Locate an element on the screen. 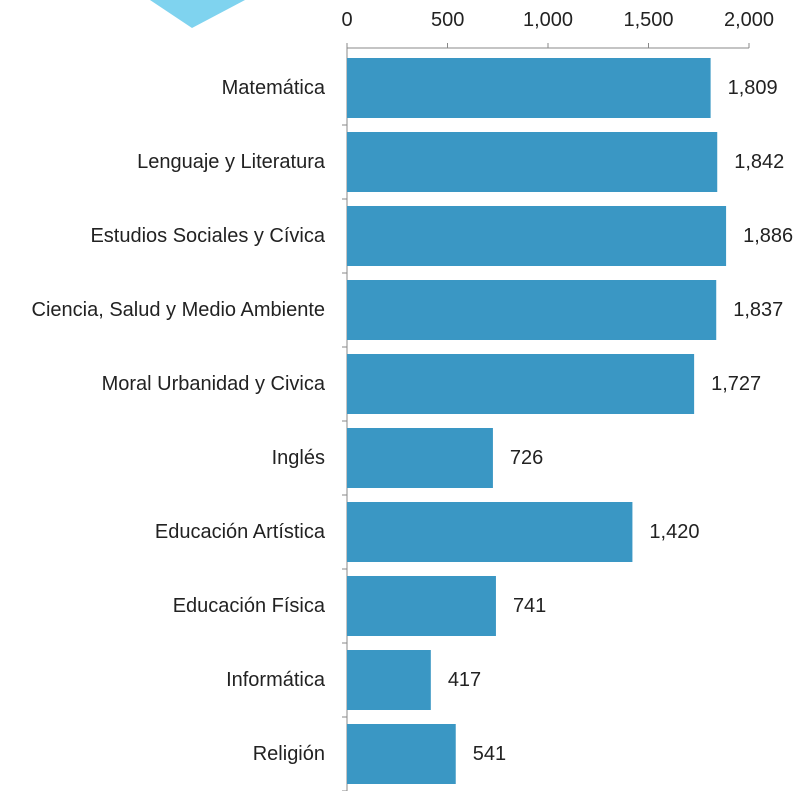 This screenshot has height=791, width=806. y-tick-label: Educación Artística is located at coordinates (239, 532).